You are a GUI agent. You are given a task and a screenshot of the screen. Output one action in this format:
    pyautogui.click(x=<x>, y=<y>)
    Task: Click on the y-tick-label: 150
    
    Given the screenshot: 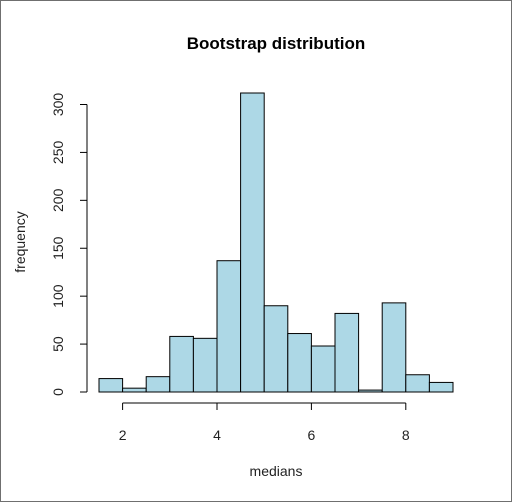 What is the action you would take?
    pyautogui.click(x=58, y=248)
    